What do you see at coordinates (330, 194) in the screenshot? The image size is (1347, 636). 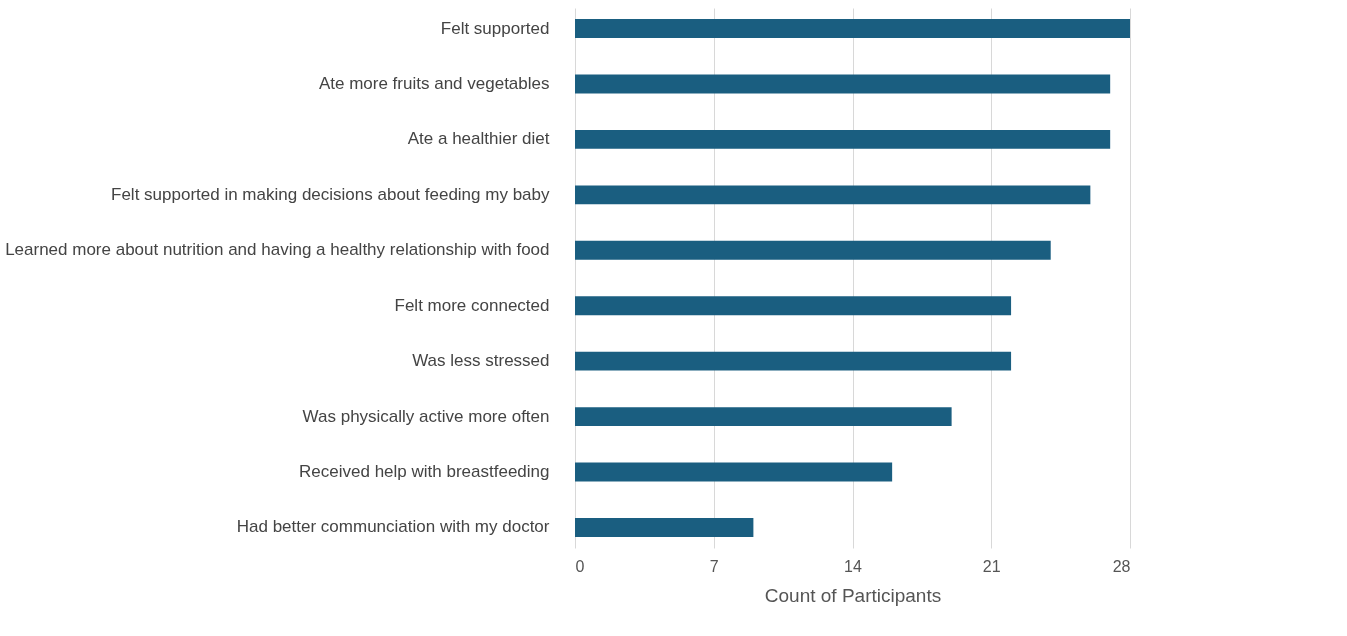 I see `y-tick-label: Felt supported in making decisions about feeding my baby` at bounding box center [330, 194].